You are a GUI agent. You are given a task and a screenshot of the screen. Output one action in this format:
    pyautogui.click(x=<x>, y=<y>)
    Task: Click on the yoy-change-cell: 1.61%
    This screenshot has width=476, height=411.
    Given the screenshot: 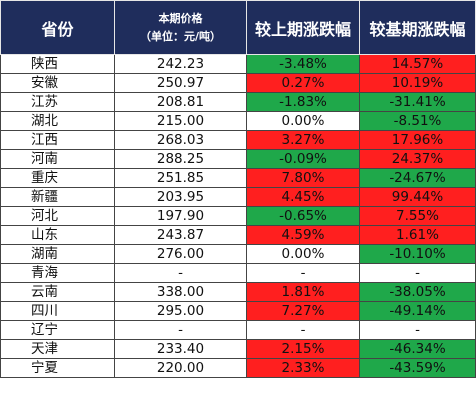 What is the action you would take?
    pyautogui.click(x=417, y=235)
    